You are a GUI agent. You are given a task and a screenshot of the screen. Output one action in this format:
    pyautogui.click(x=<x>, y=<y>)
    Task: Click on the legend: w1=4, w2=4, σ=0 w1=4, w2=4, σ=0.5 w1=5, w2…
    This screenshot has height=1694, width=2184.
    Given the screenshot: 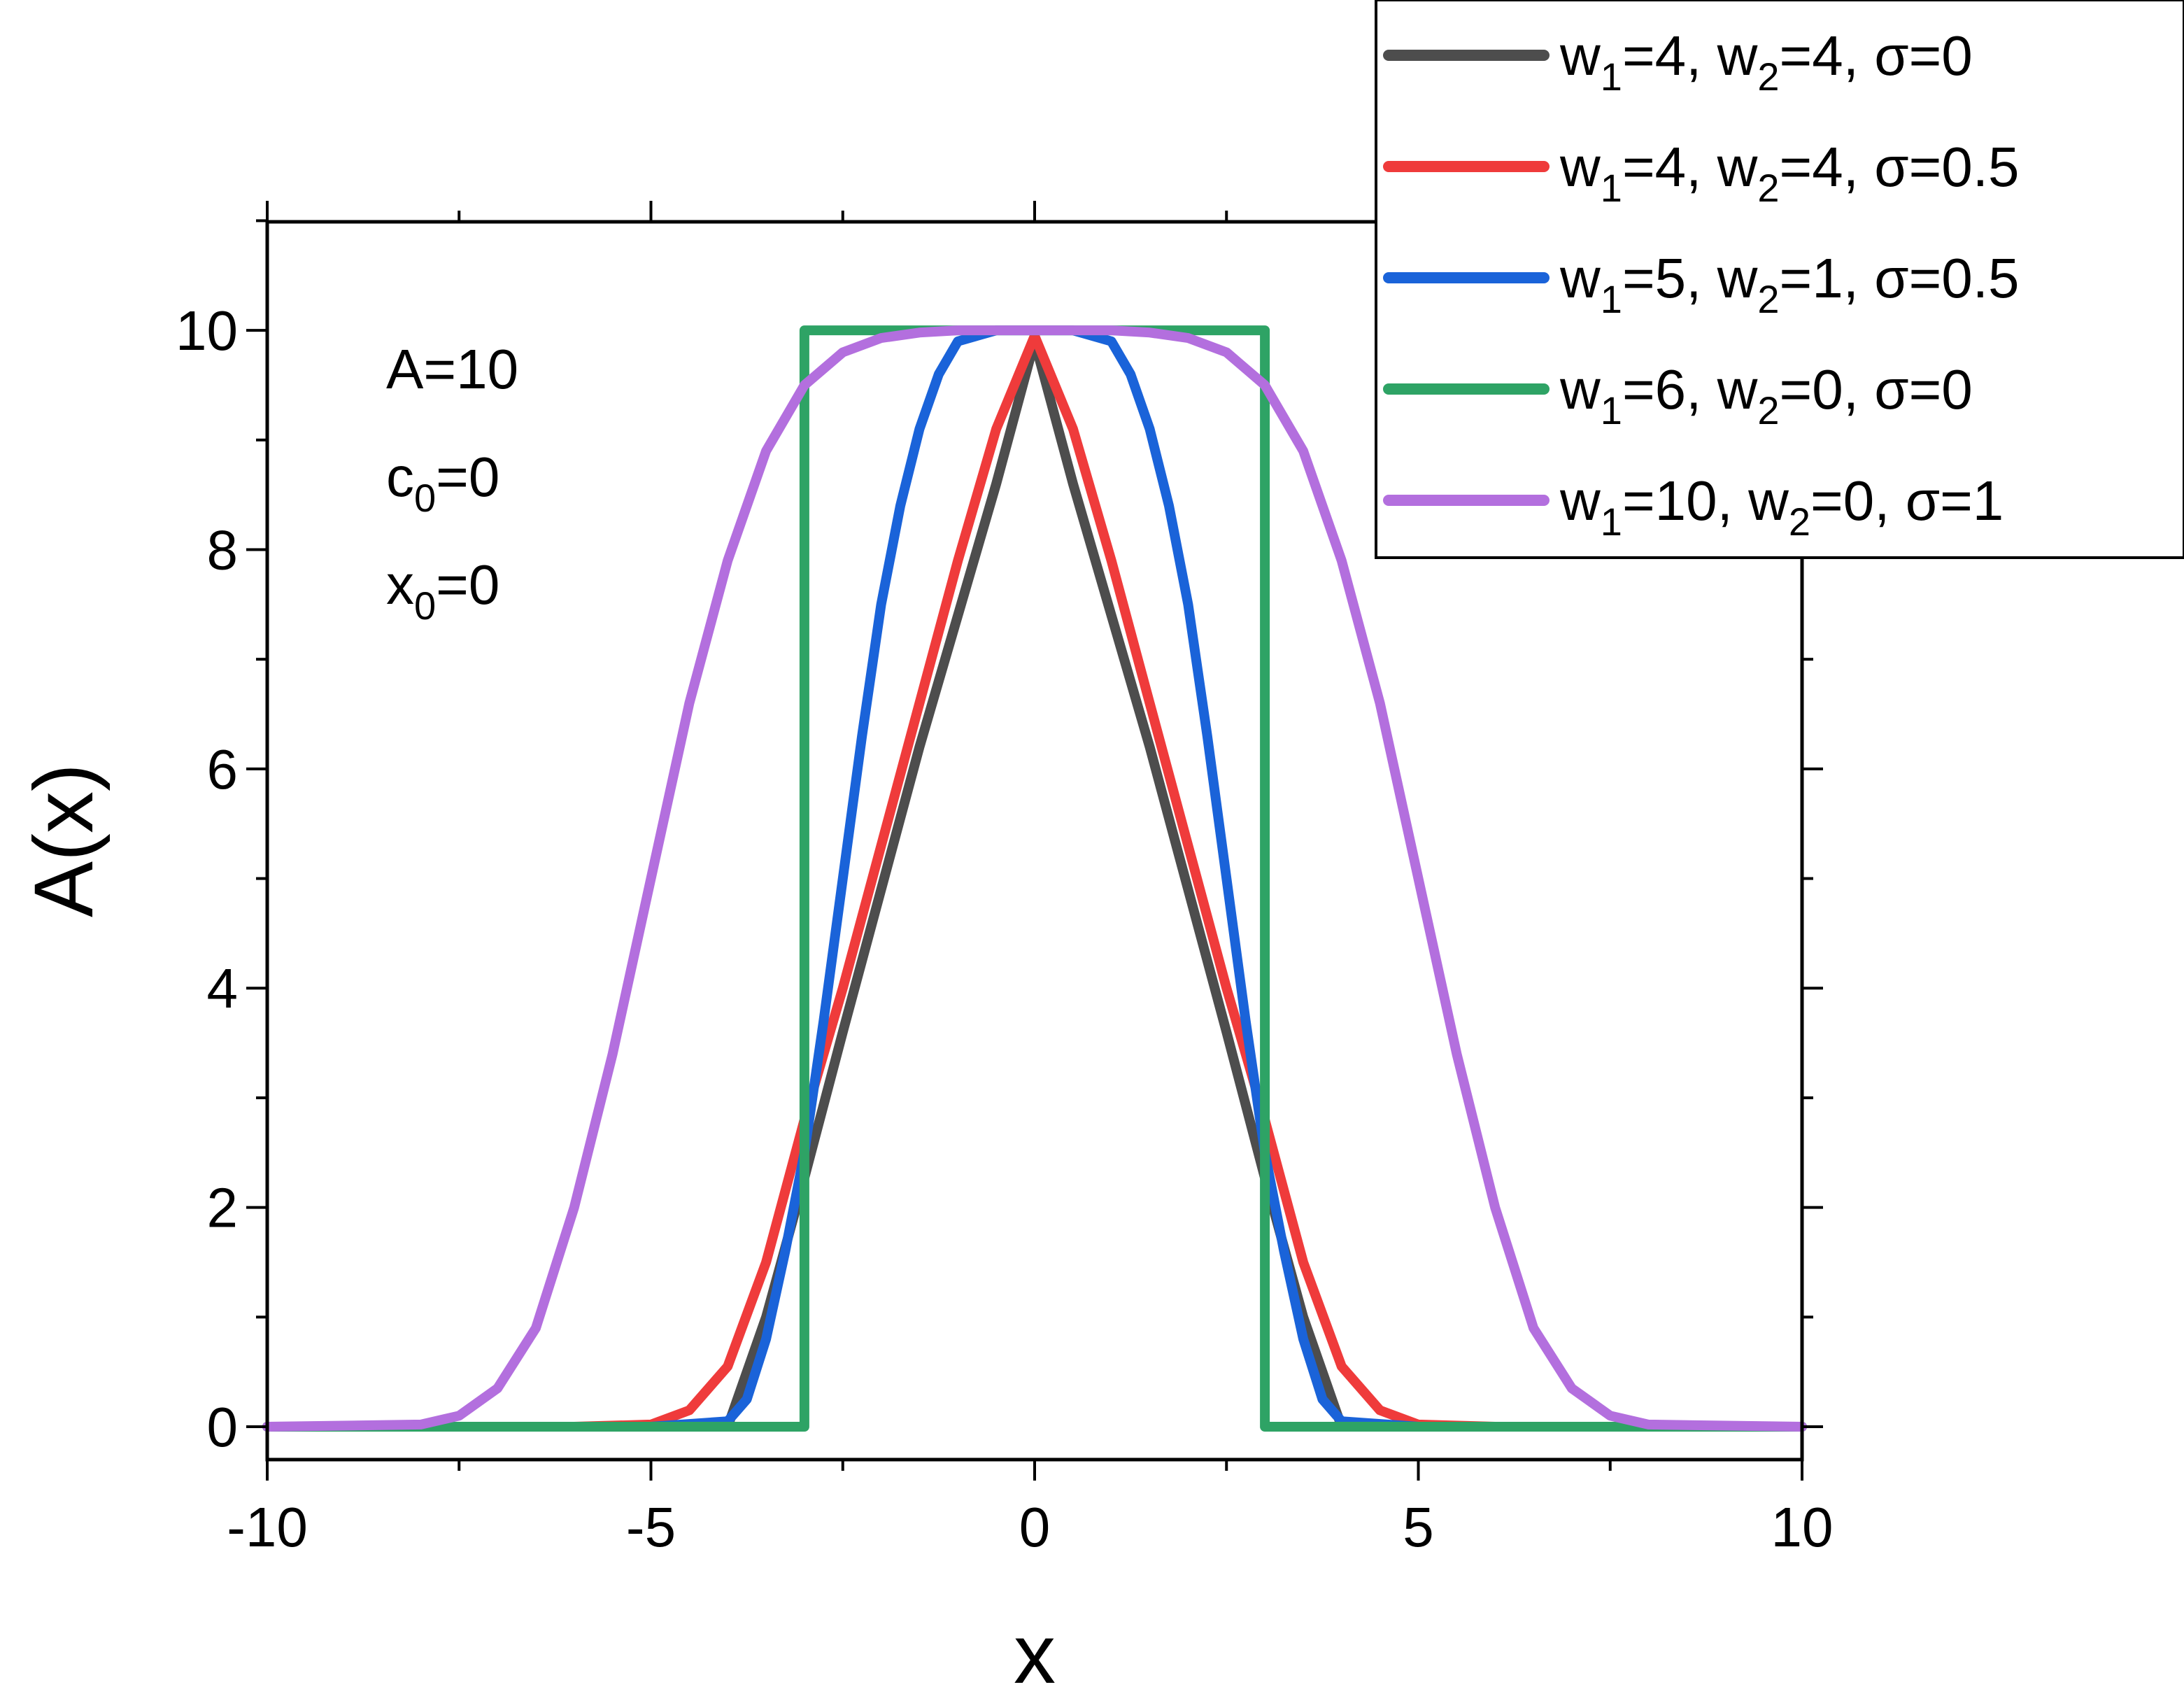 What is the action you would take?
    pyautogui.click(x=1780, y=279)
    